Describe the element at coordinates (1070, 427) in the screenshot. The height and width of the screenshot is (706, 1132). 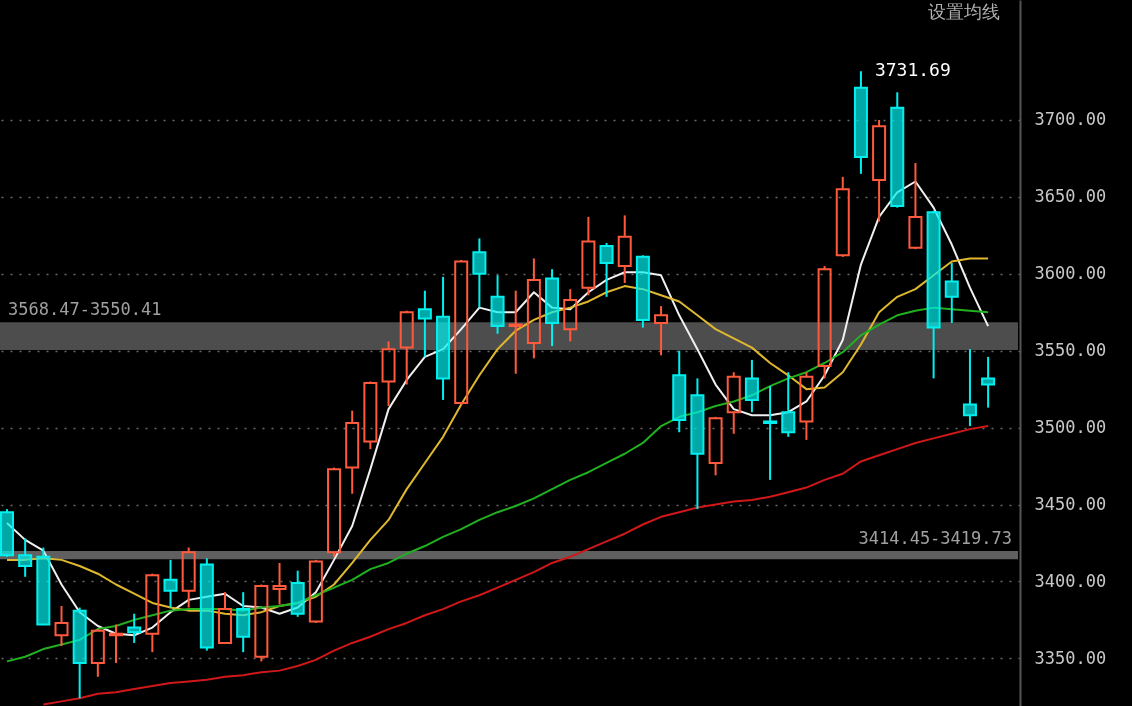
I see `y-tick-label: 3500.00` at that location.